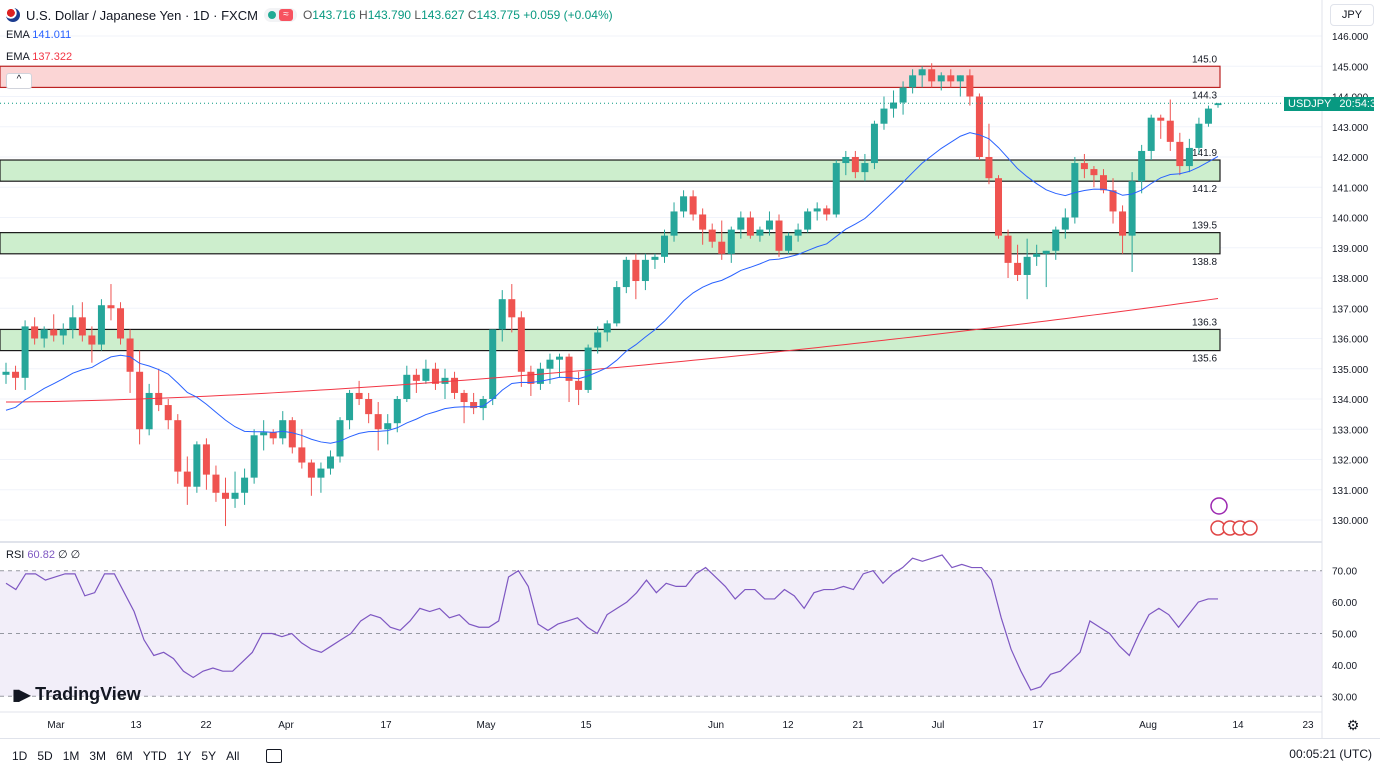  Describe the element at coordinates (1330, 754) in the screenshot. I see `utc-clock: 00:05:21 (UTC)` at that location.